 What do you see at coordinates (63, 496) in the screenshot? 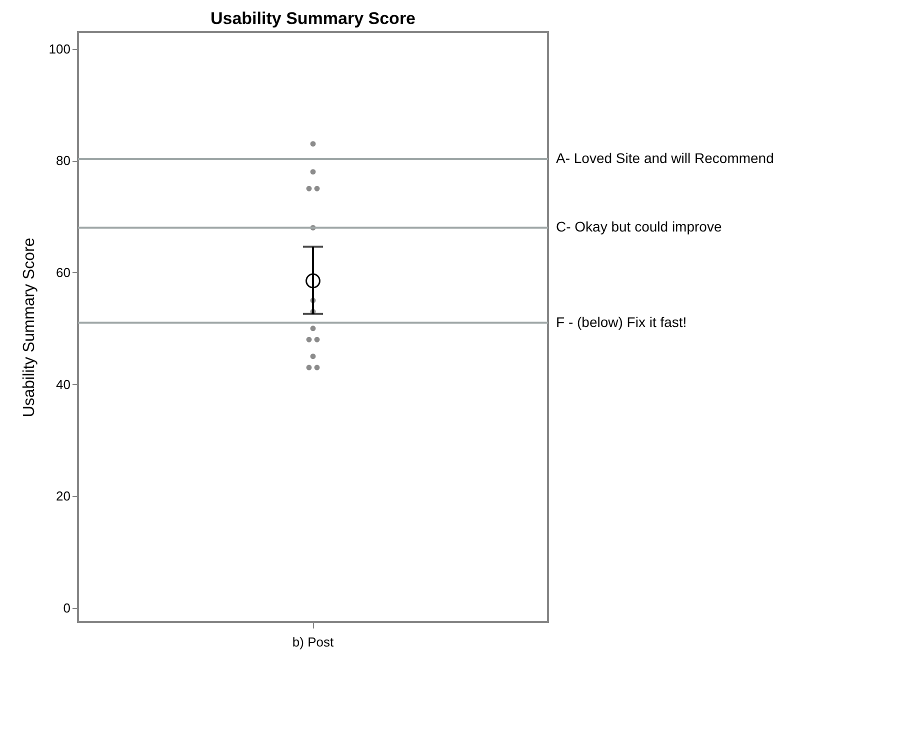
I see `y-tick-label: 20` at bounding box center [63, 496].